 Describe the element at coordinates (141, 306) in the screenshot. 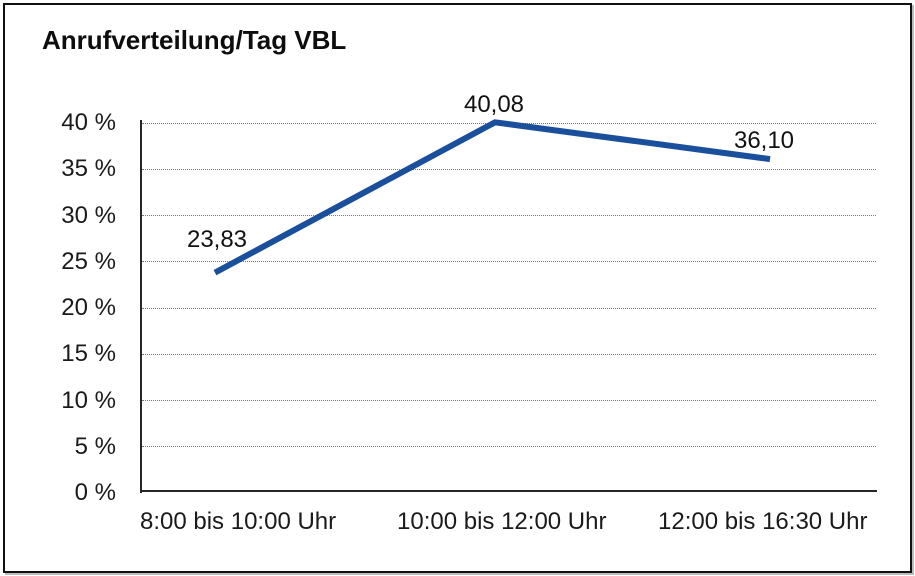

I see `y-axis-line` at that location.